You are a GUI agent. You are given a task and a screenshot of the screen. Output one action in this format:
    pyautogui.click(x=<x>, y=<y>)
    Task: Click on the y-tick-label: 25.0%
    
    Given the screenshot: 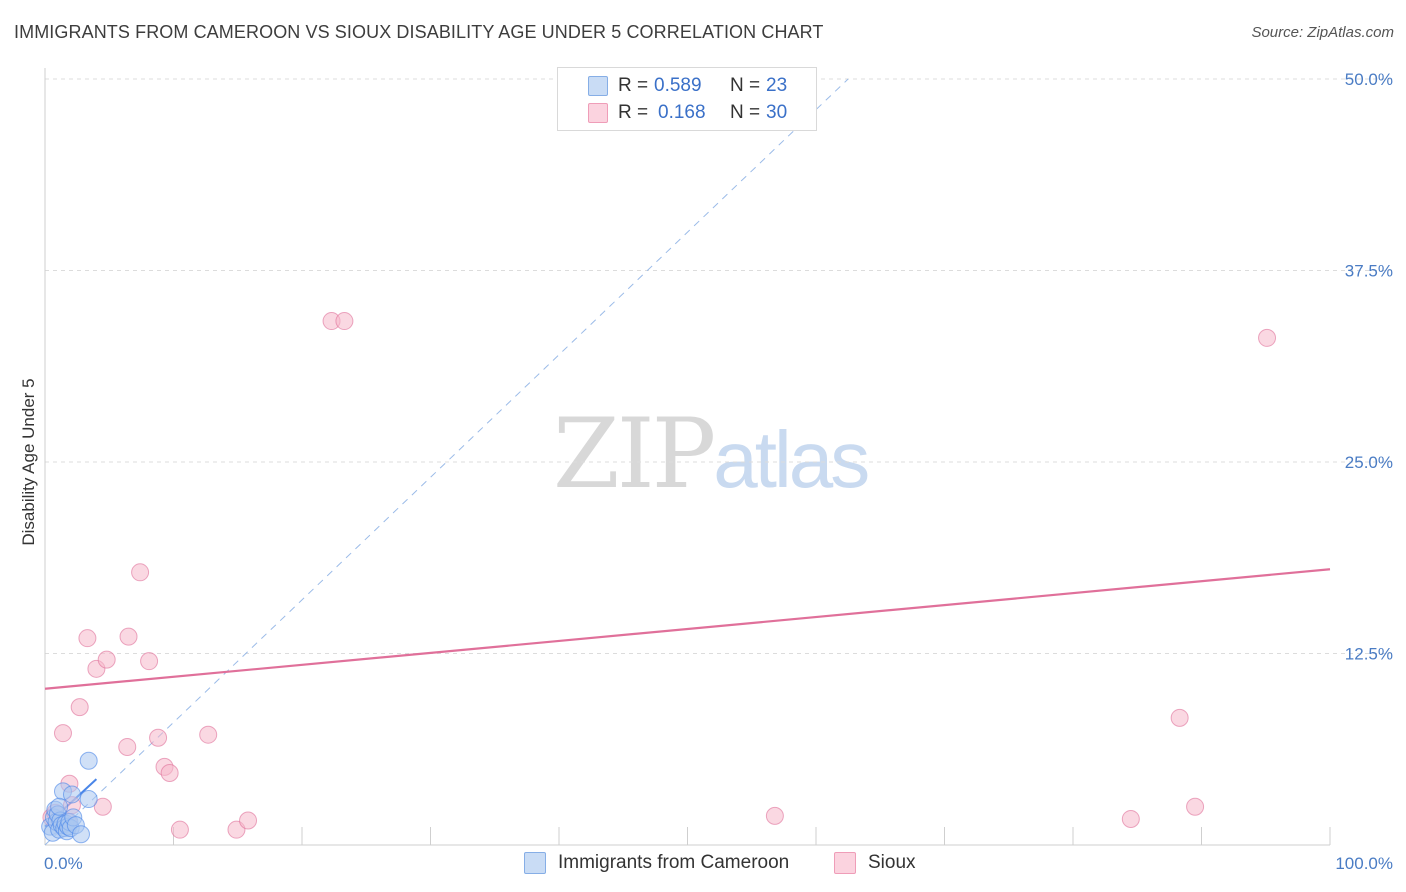 What is the action you would take?
    pyautogui.click(x=1369, y=462)
    